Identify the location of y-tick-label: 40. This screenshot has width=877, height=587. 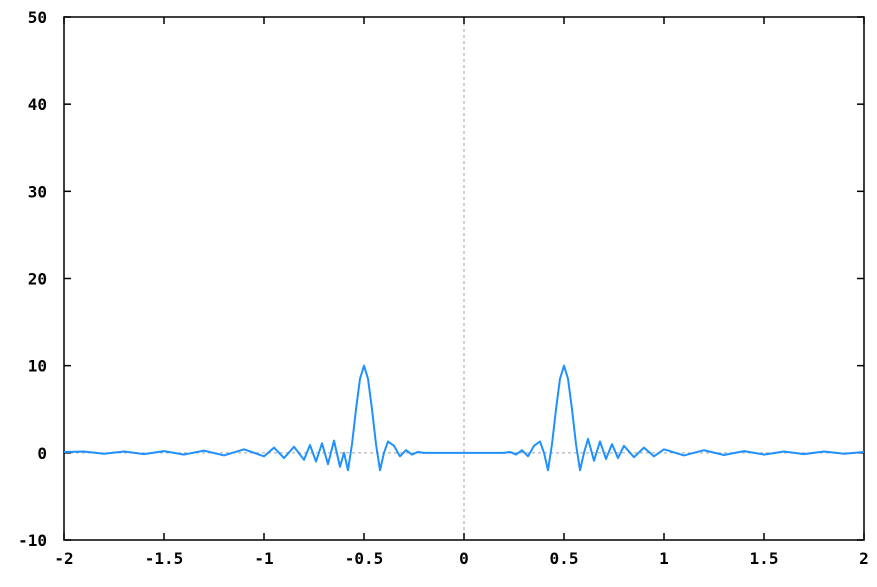
(37, 104).